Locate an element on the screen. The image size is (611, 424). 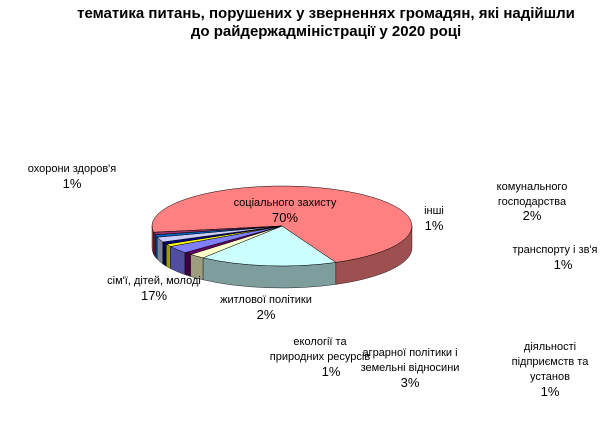
slice-label-enterprises-3: установ is located at coordinates (550, 377).